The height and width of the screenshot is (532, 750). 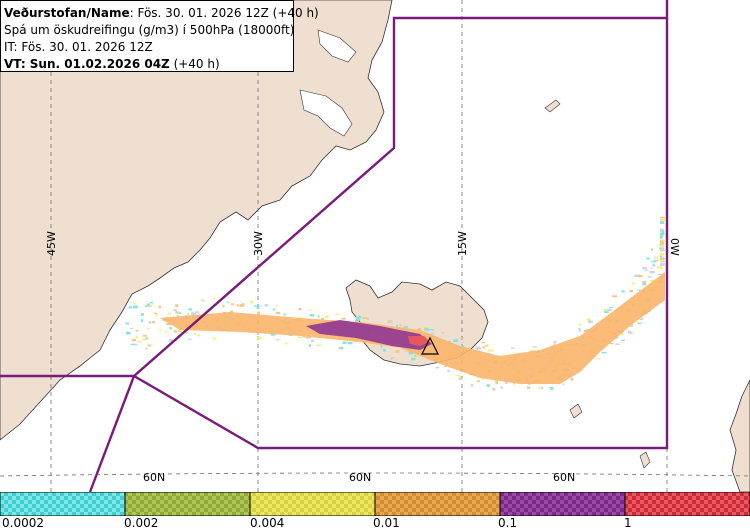 What do you see at coordinates (462, 243) in the screenshot?
I see `lon-label-15w: 15W` at bounding box center [462, 243].